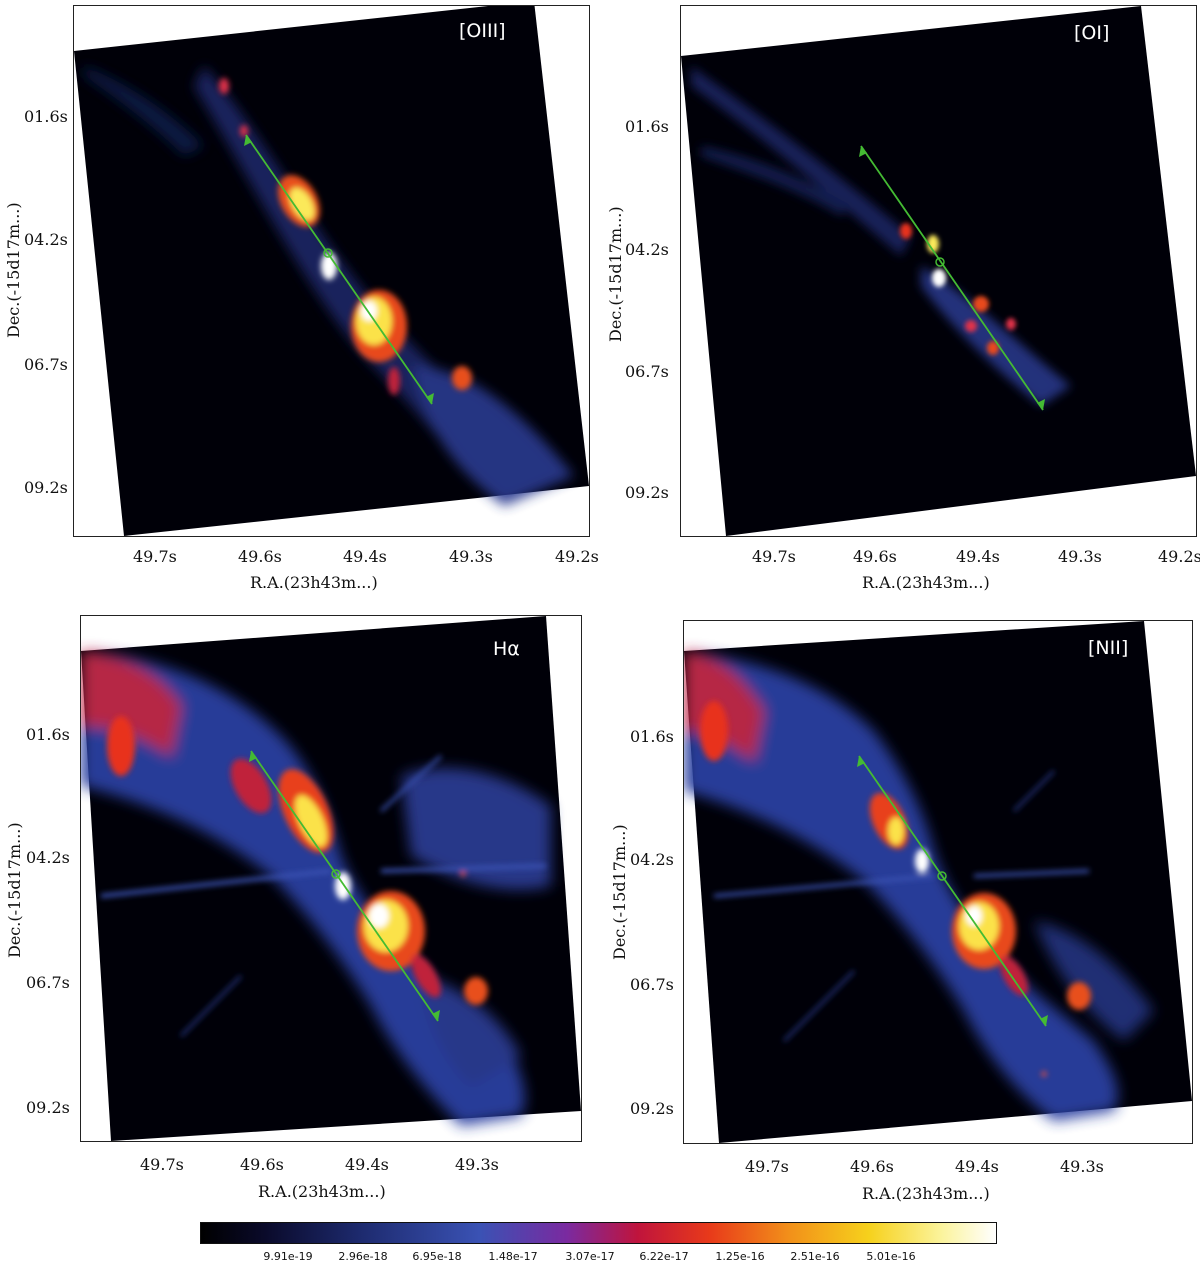 This screenshot has width=1200, height=1265. I want to click on nucleus-marker-halpha, so click(336, 874).